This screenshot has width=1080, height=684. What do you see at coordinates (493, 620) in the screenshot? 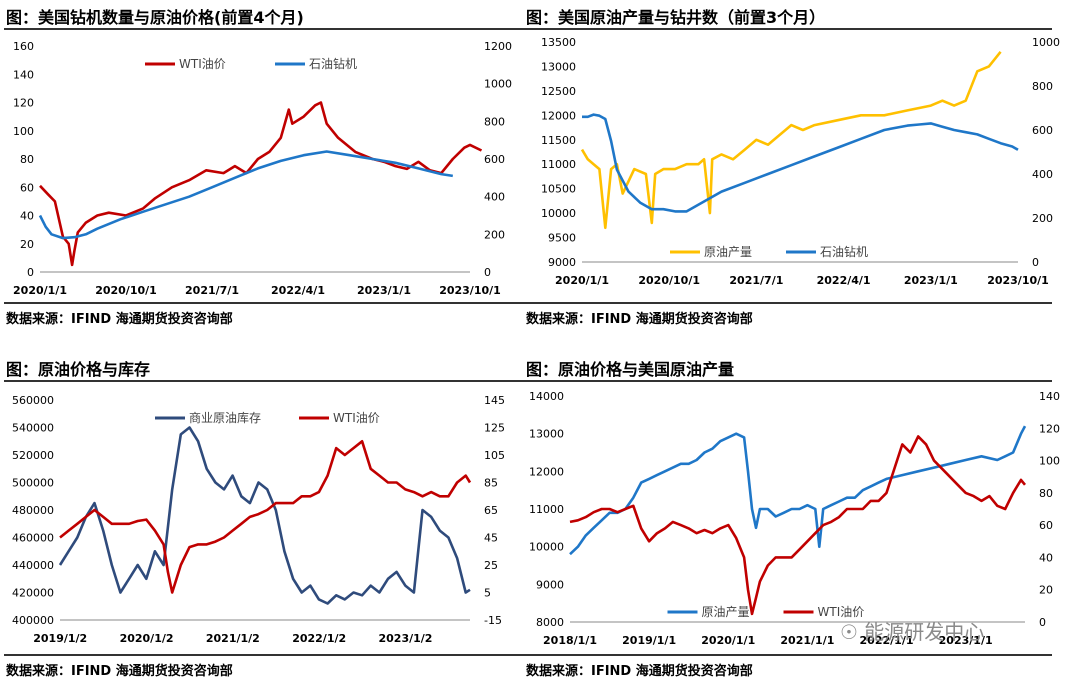
I see `right-tick-label: -15` at bounding box center [493, 620].